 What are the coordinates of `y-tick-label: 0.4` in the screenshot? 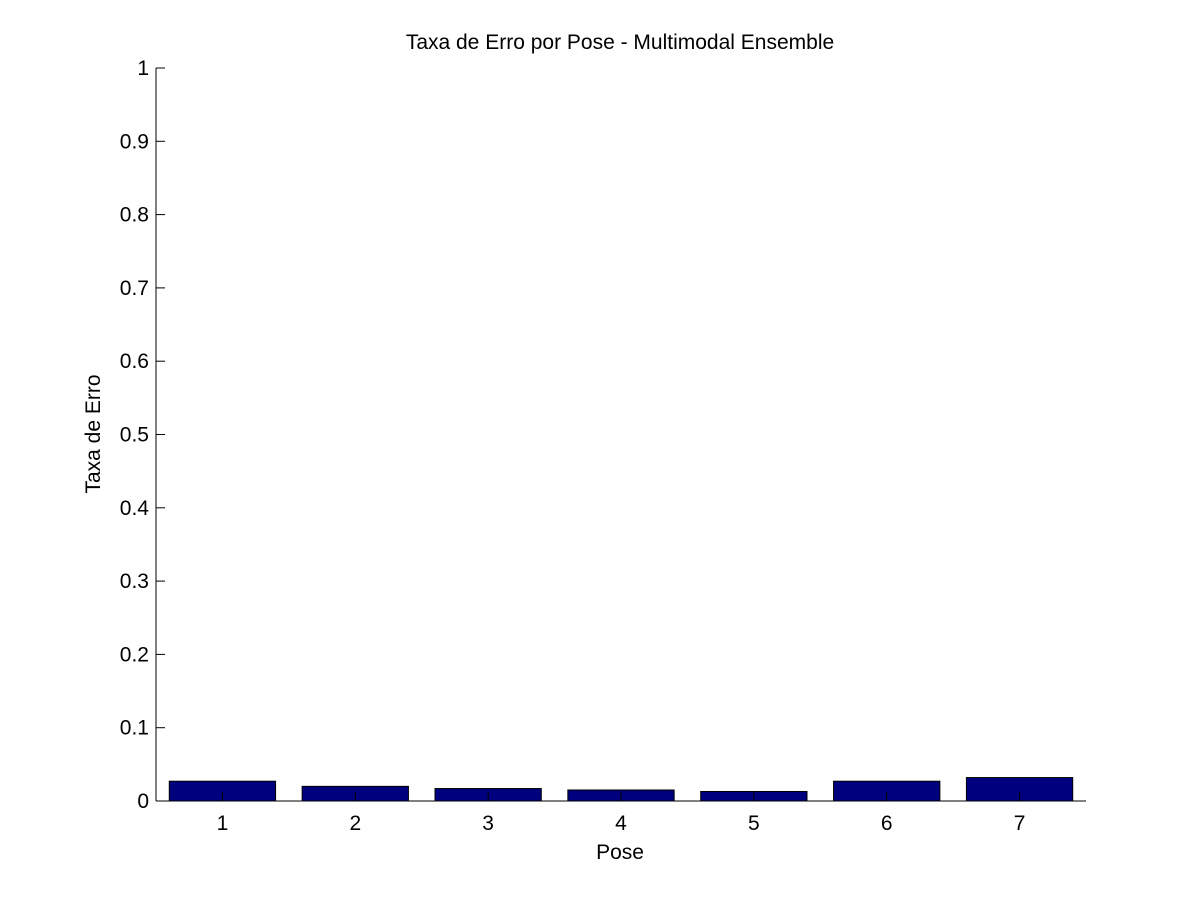 It's located at (135, 508).